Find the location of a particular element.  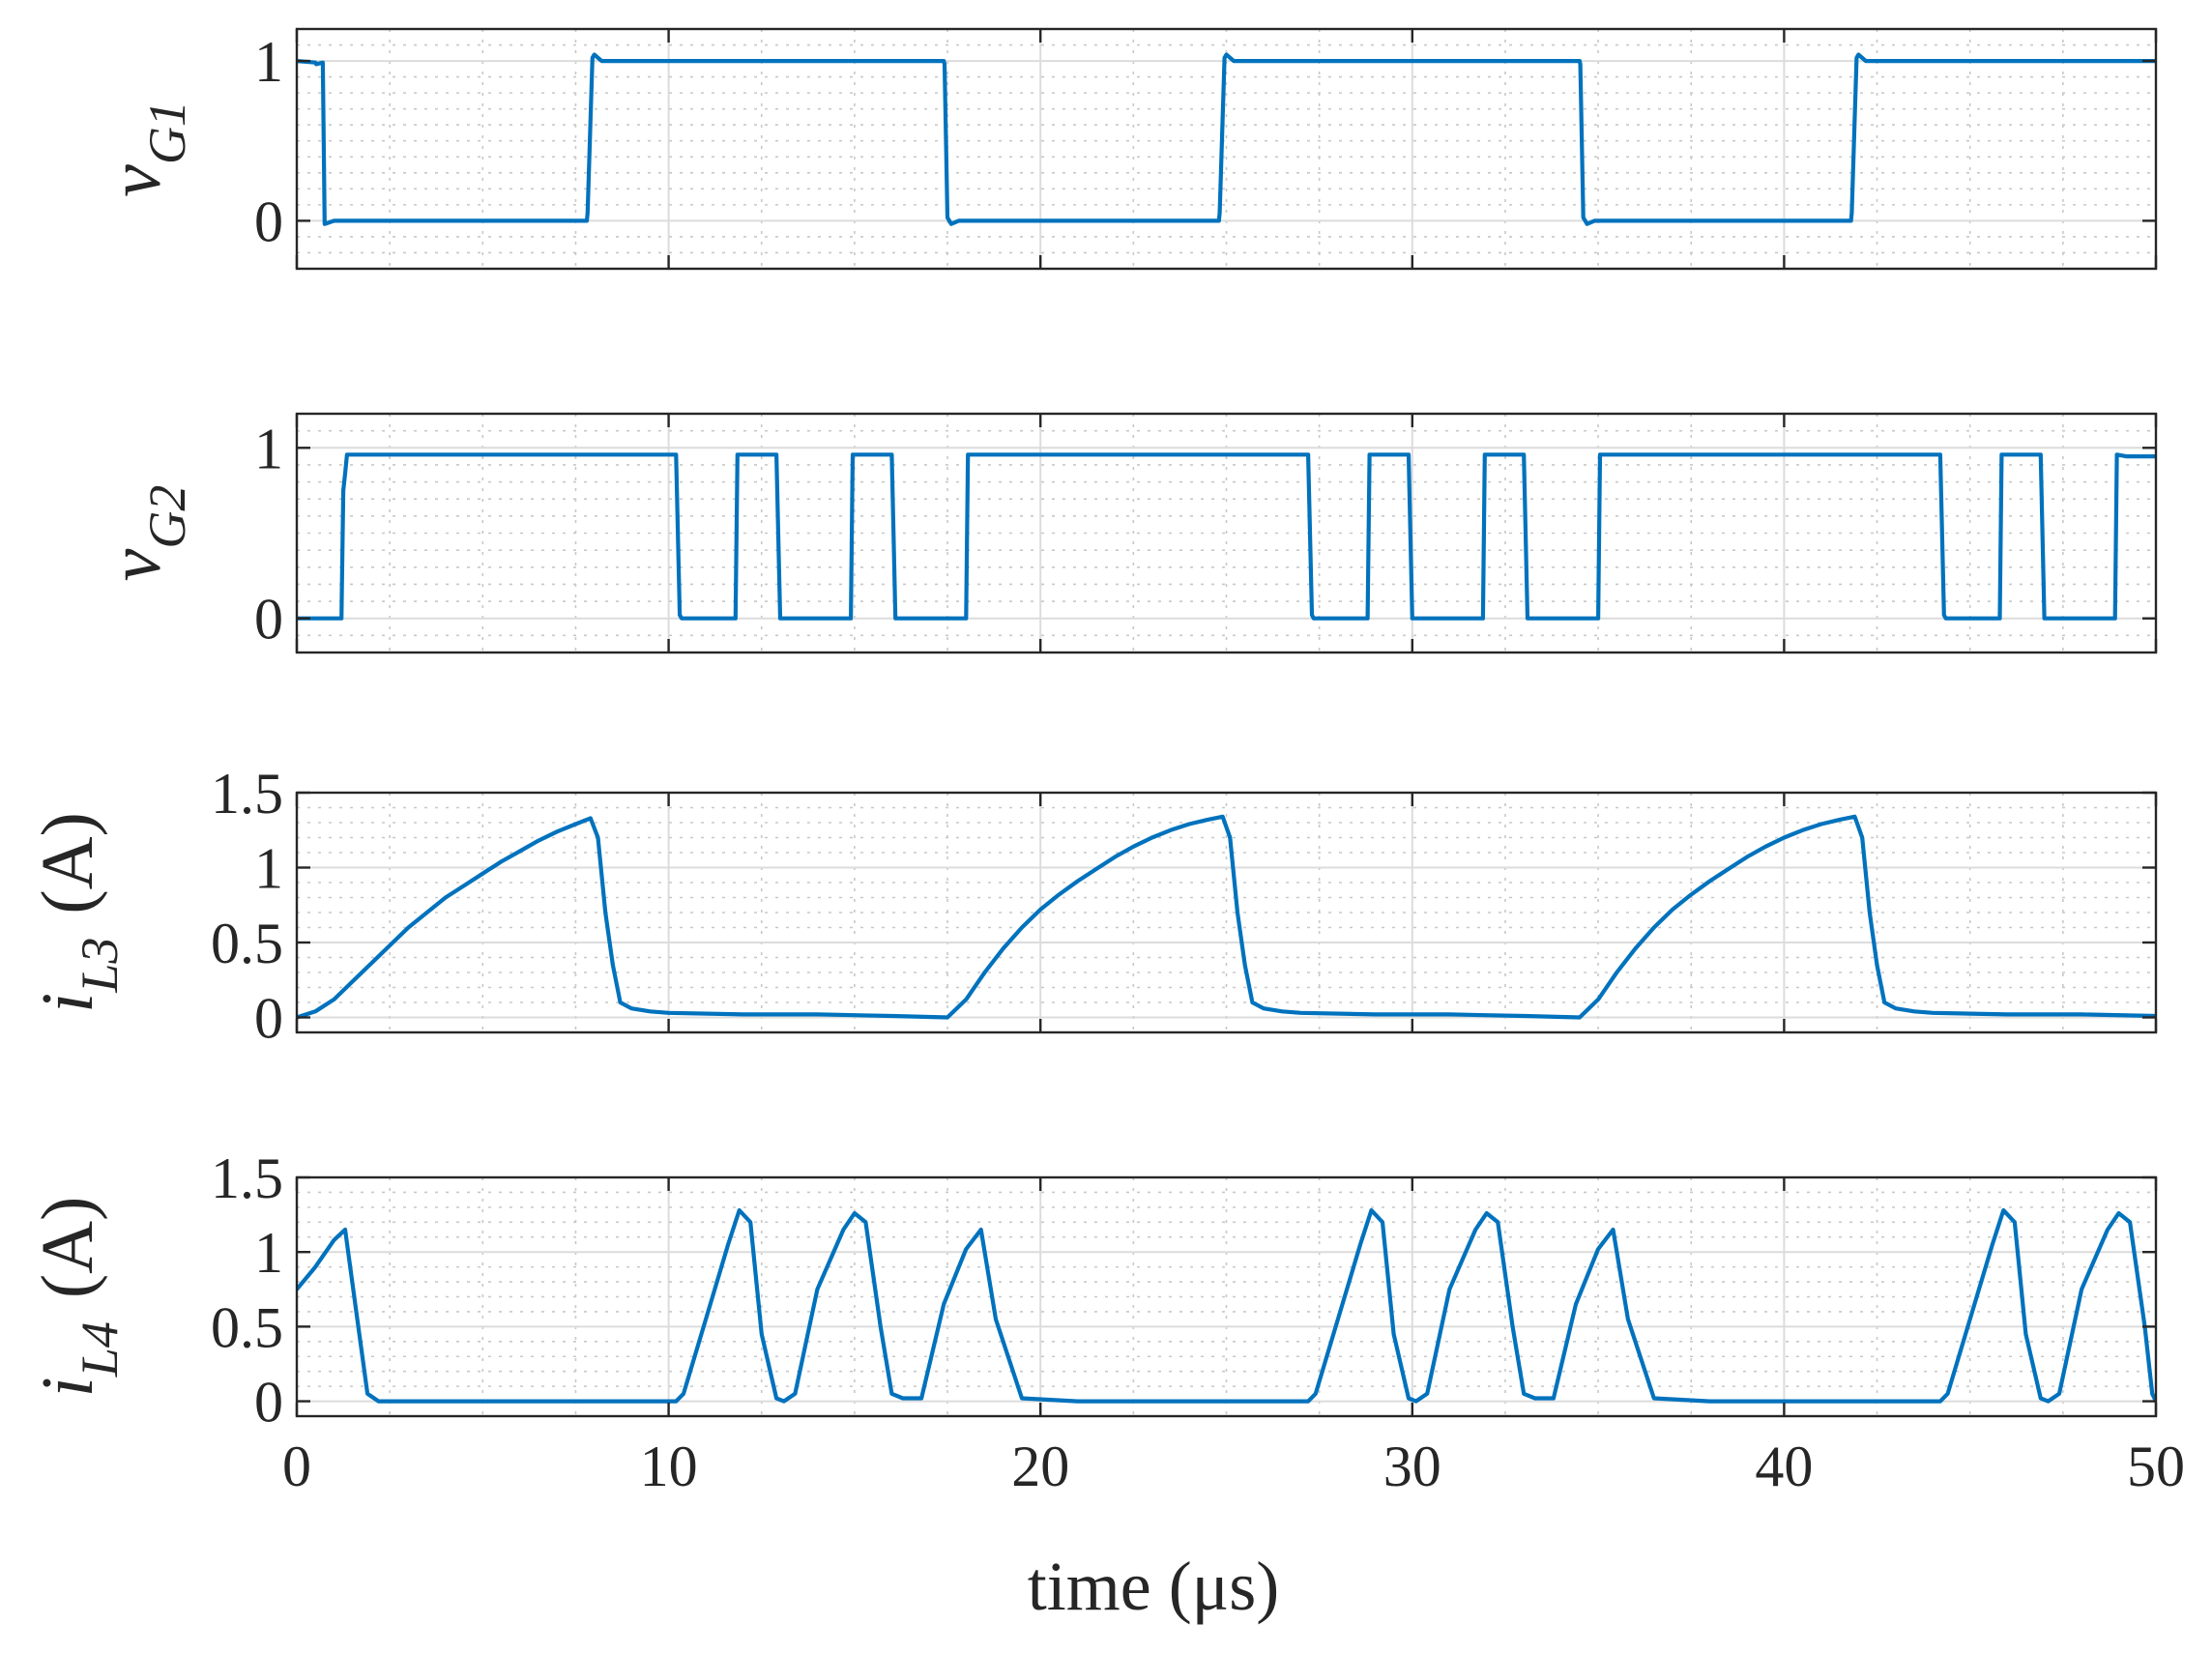

series-line-iL3 is located at coordinates (1226, 917).